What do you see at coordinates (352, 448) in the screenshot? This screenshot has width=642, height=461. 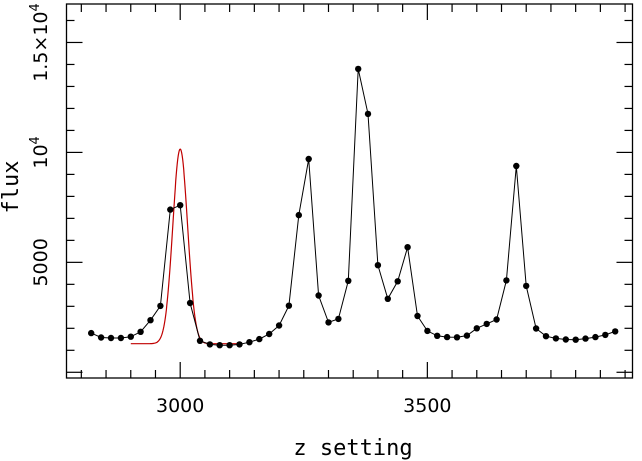 I see `x-axis-label: z setting` at bounding box center [352, 448].